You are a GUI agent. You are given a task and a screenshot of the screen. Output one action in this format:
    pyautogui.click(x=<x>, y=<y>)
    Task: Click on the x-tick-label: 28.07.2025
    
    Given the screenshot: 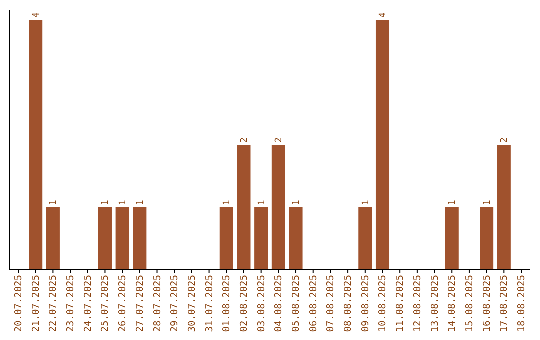 What is the action you would take?
    pyautogui.click(x=158, y=303)
    